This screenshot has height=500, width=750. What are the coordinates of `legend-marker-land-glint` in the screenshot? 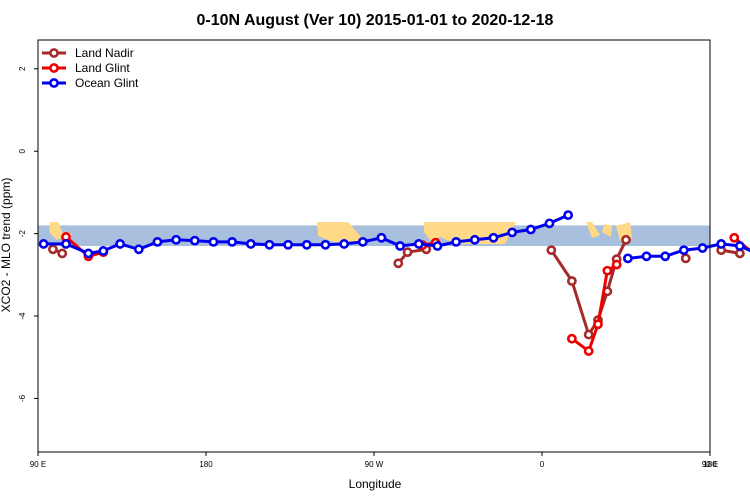 It's located at (54, 68).